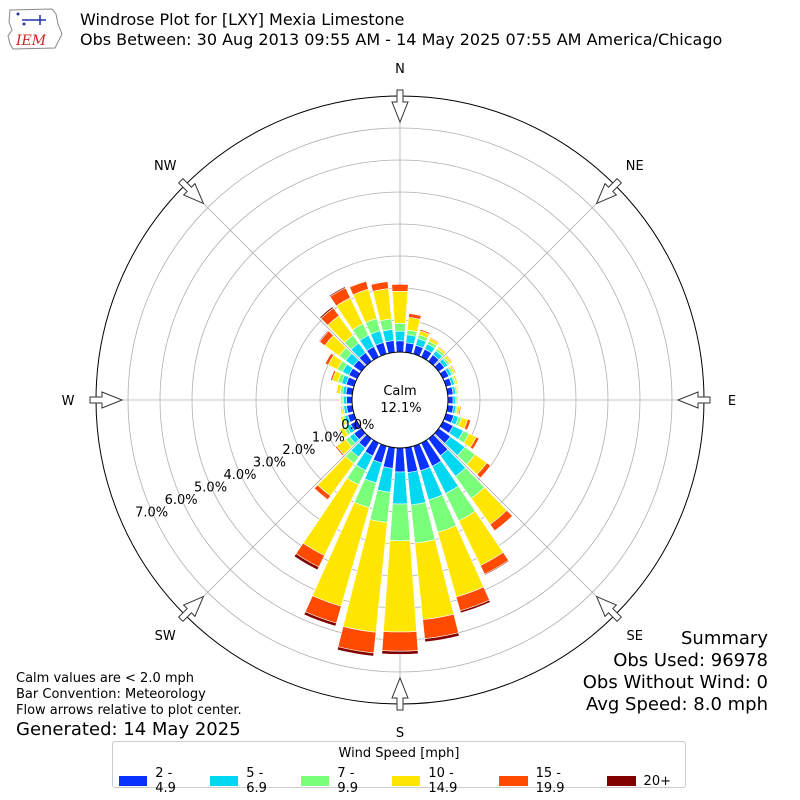  I want to click on wind-bars, so click(403, 468).